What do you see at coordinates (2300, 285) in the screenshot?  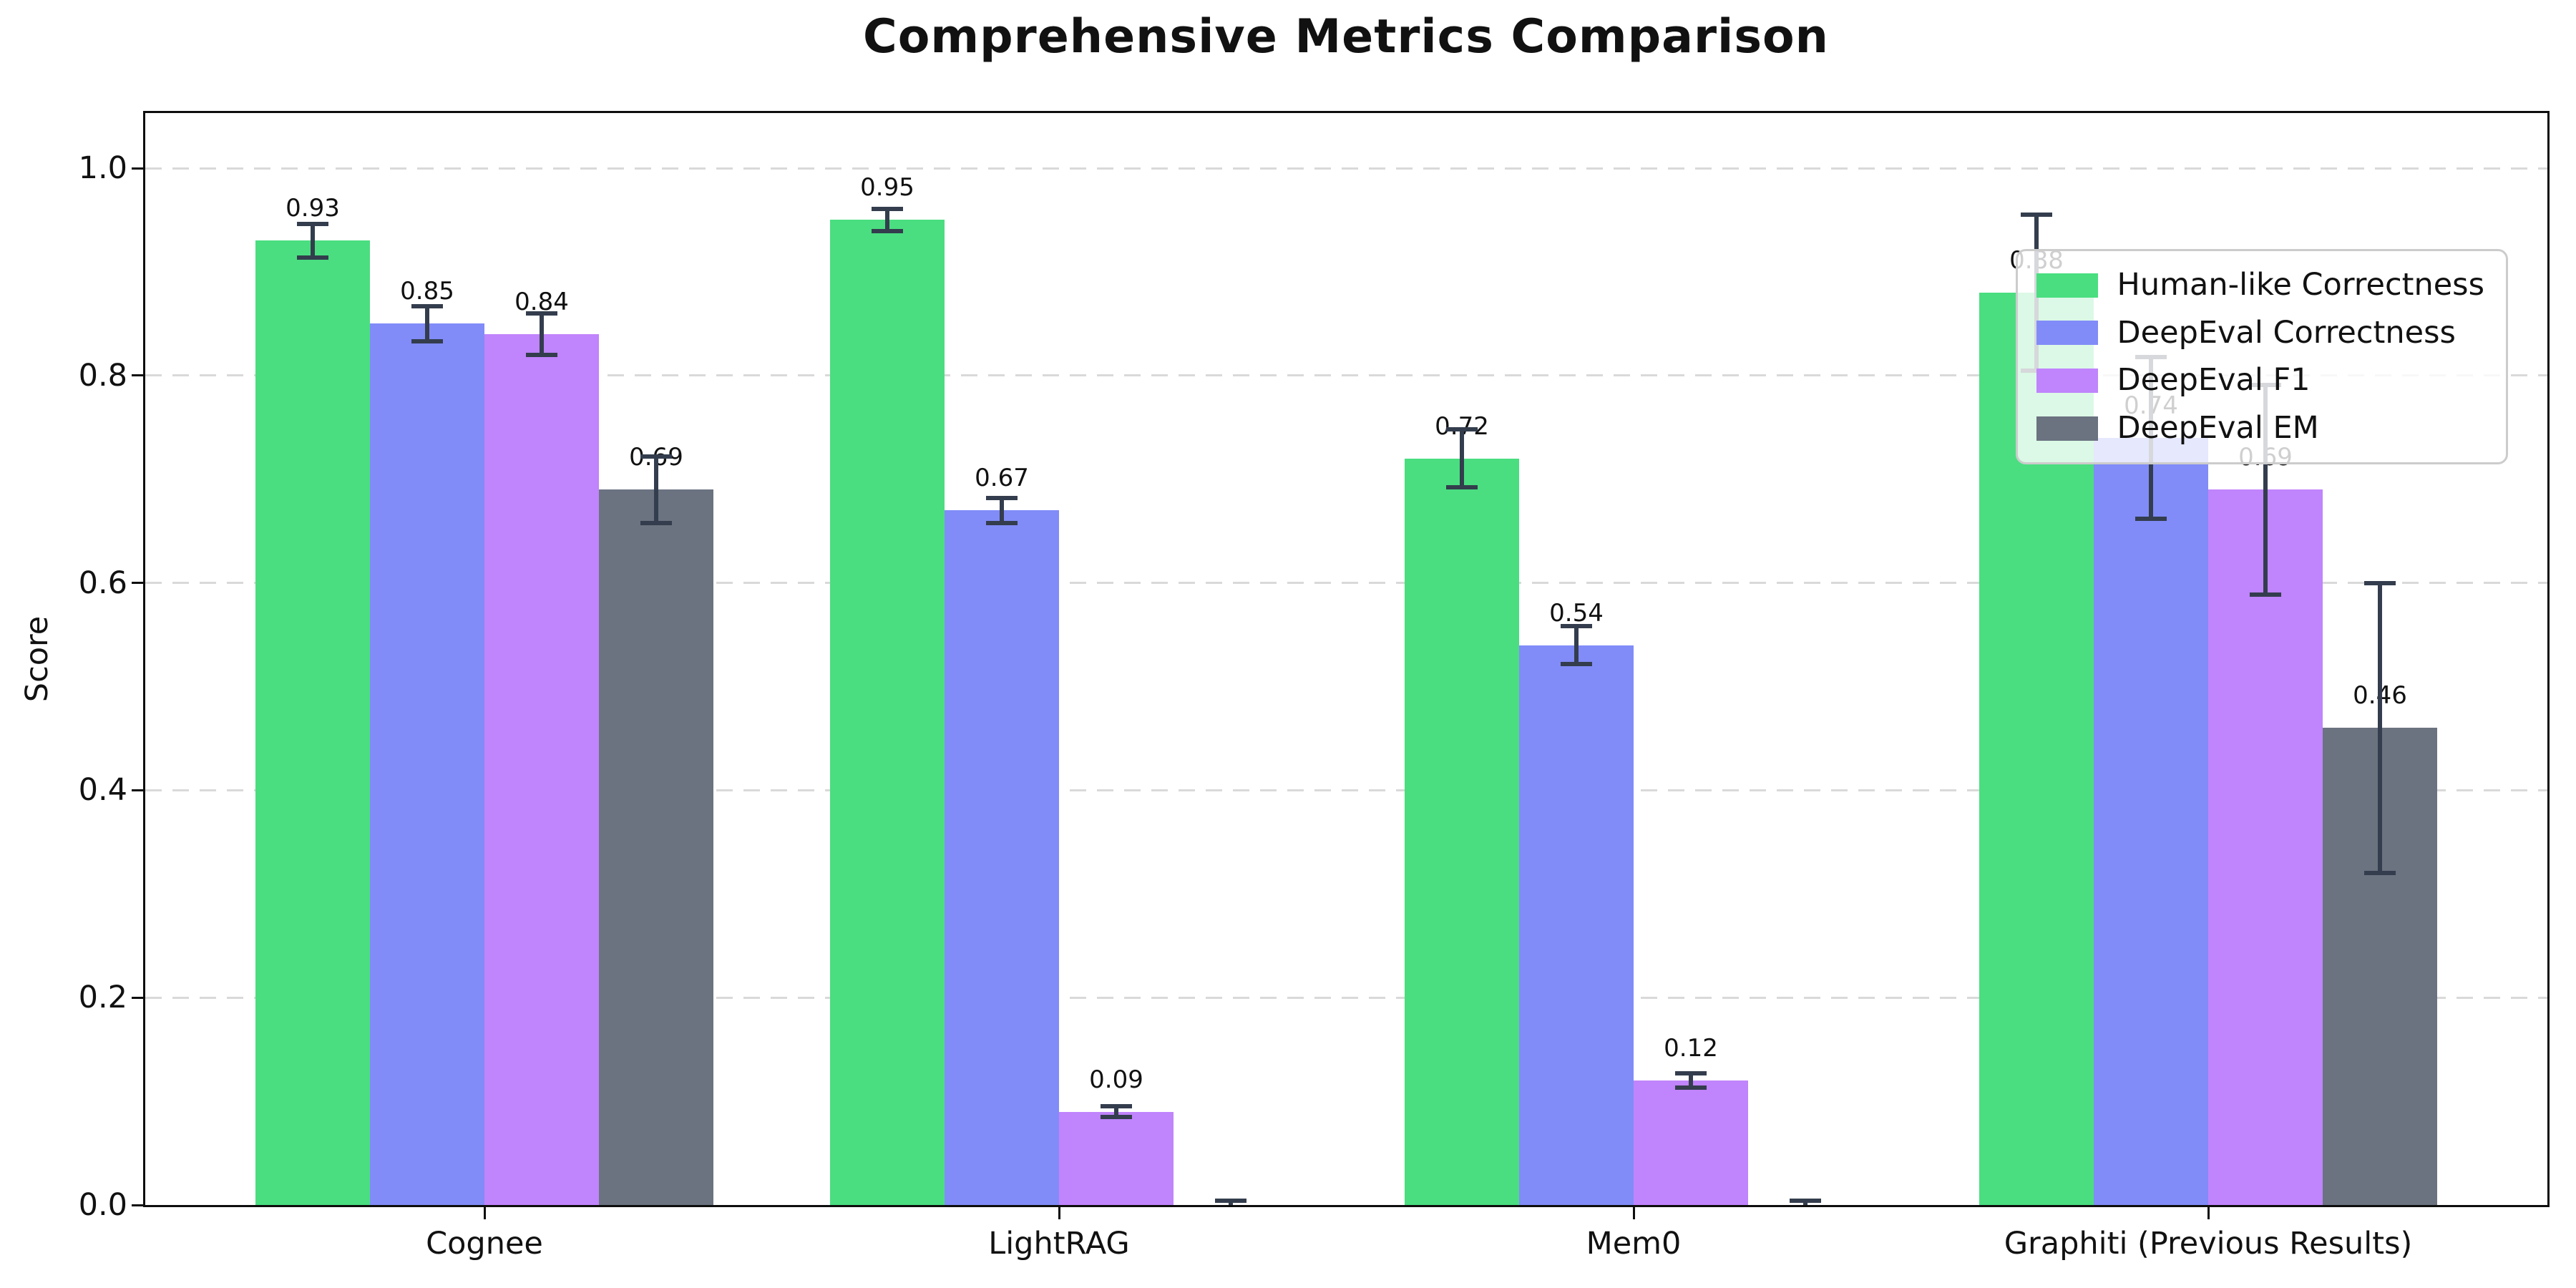 I see `legend-label: Human-like Correctness` at bounding box center [2300, 285].